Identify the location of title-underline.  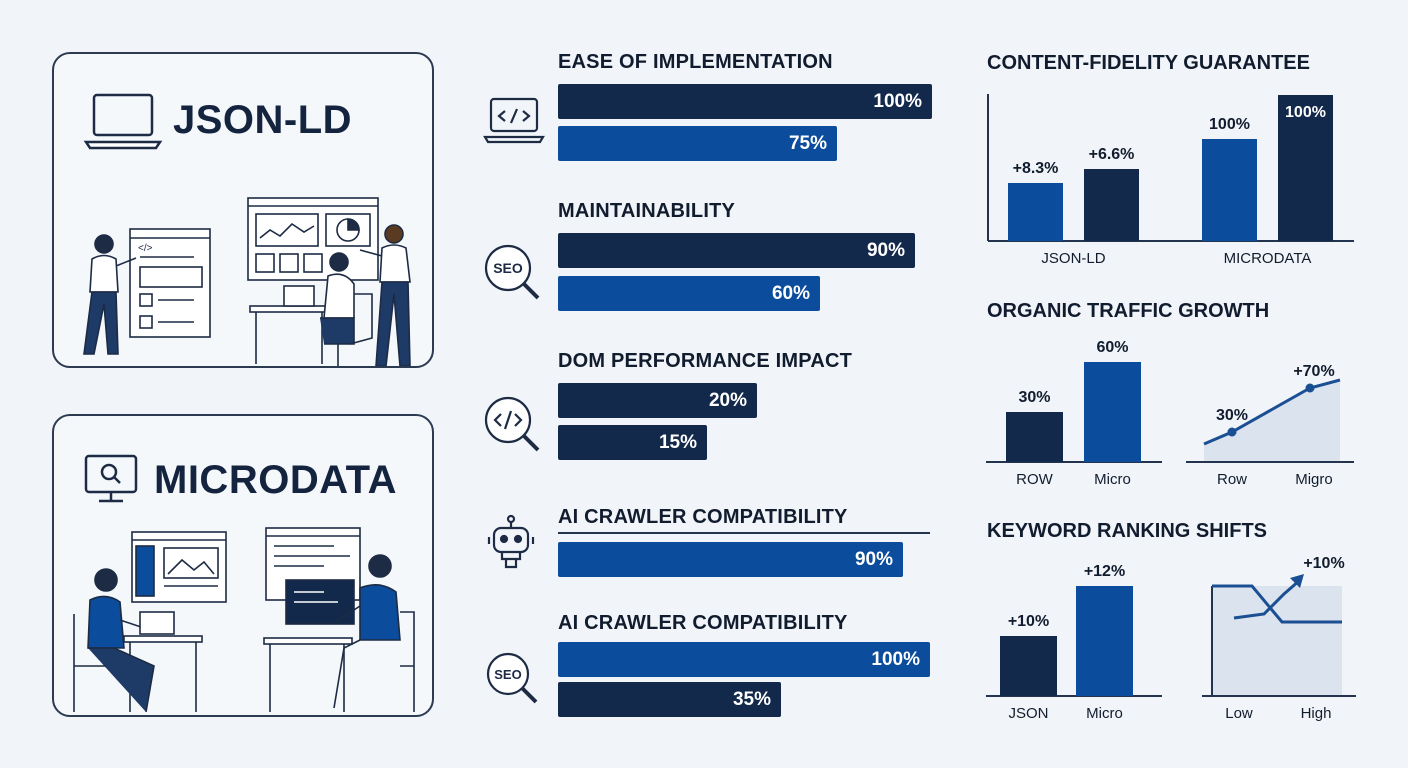
(744, 533).